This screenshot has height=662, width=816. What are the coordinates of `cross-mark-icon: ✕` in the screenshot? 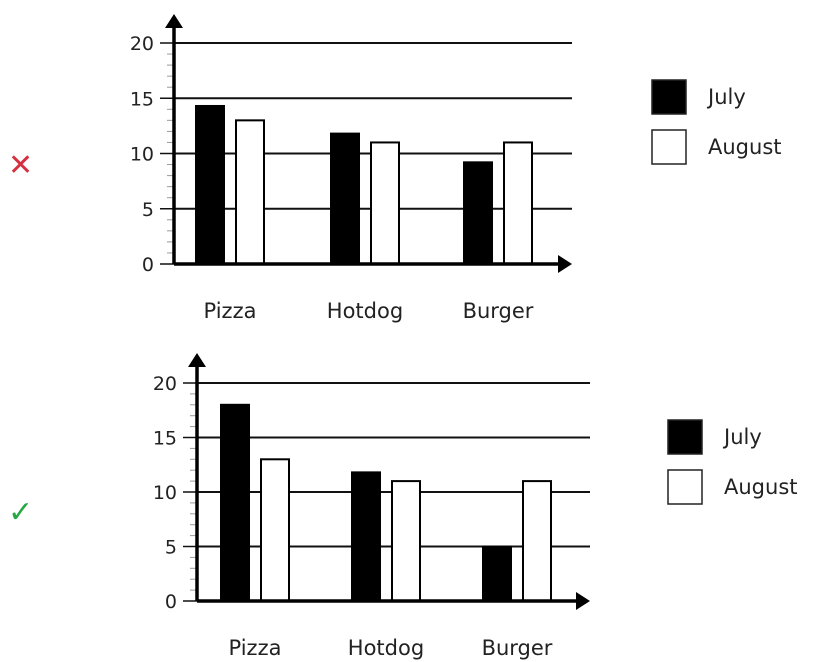 It's located at (20, 165).